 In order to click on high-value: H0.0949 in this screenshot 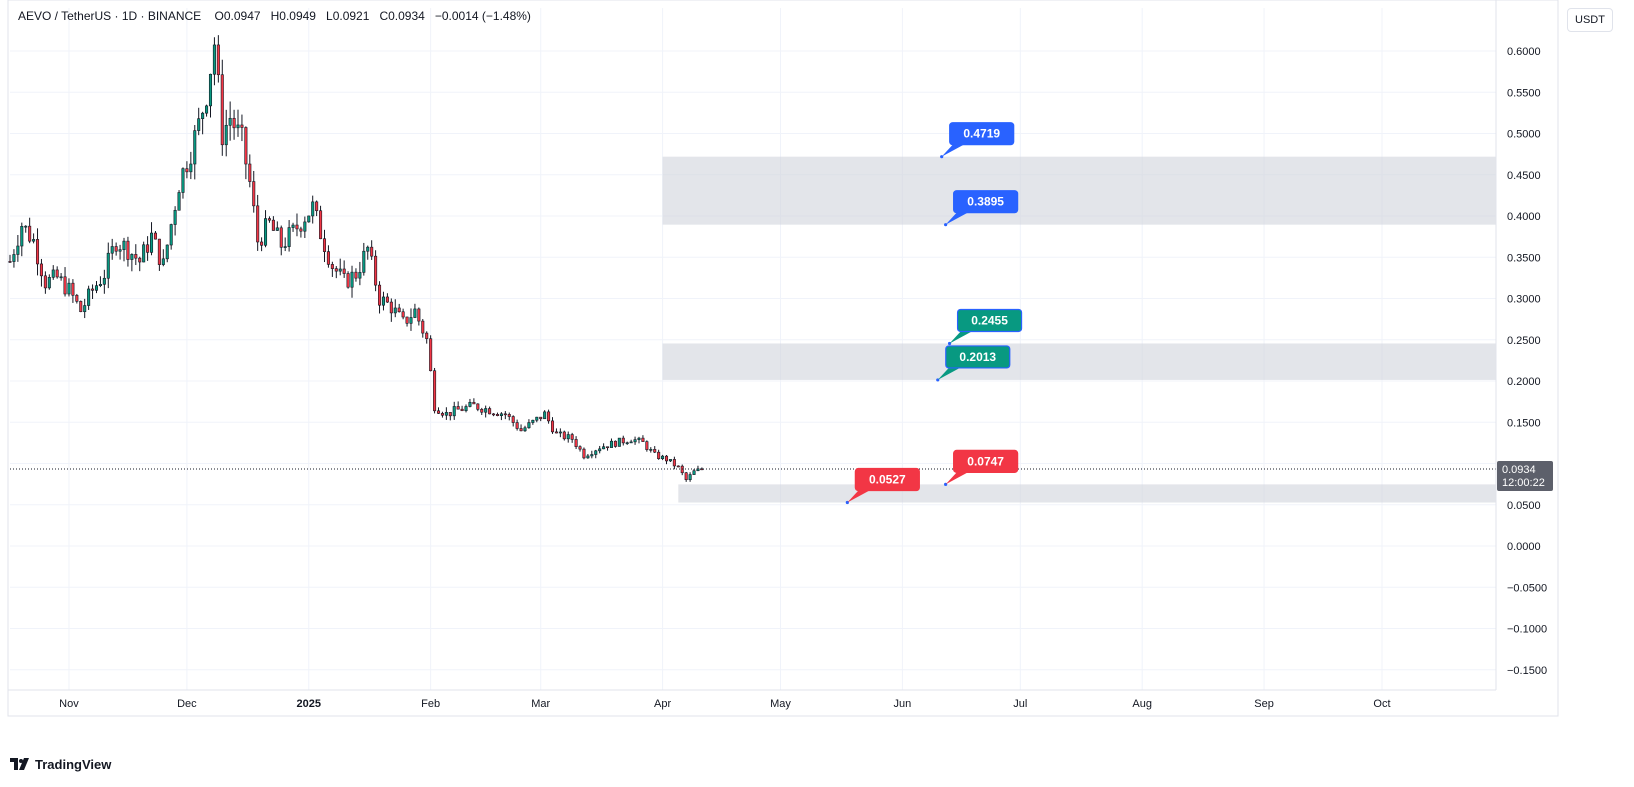, I will do `click(293, 16)`.